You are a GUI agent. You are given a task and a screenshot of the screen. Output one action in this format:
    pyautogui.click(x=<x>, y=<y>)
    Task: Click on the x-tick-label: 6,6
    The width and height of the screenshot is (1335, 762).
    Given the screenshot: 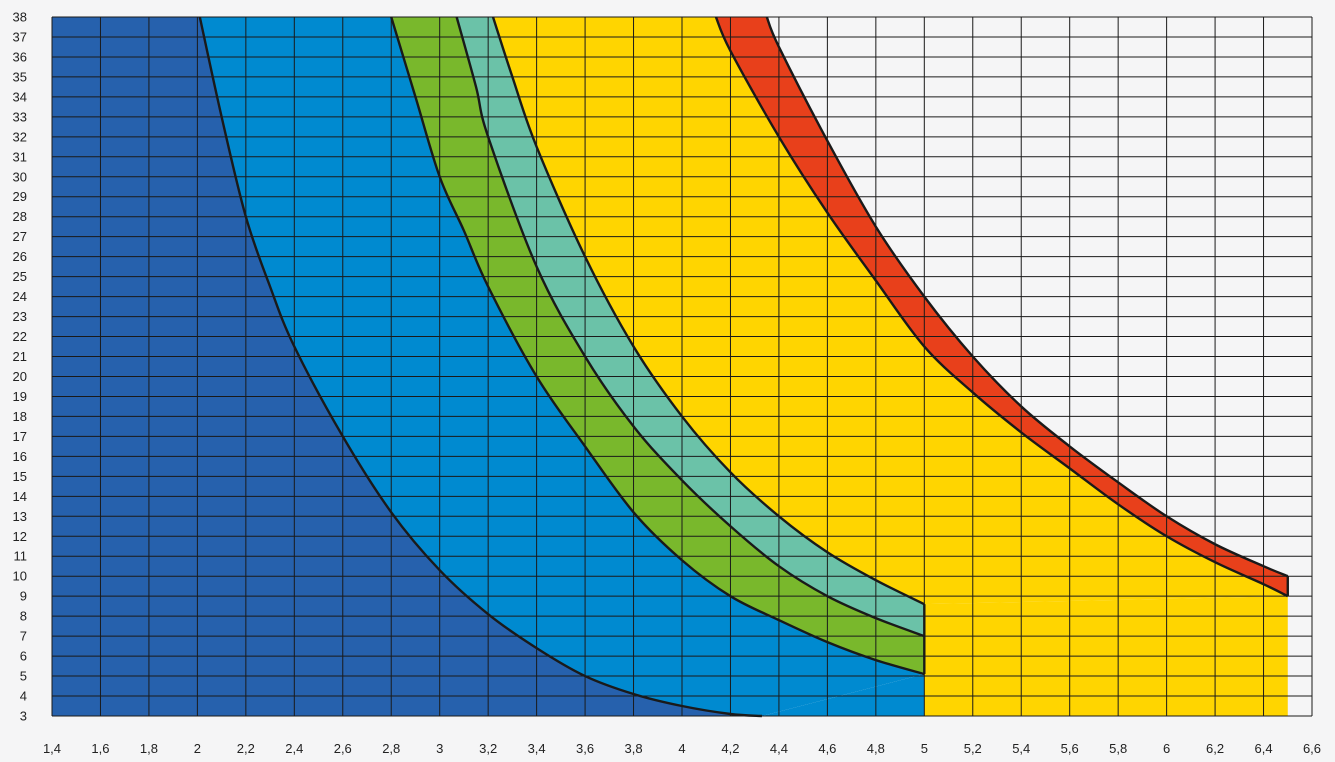 What is the action you would take?
    pyautogui.click(x=1312, y=748)
    